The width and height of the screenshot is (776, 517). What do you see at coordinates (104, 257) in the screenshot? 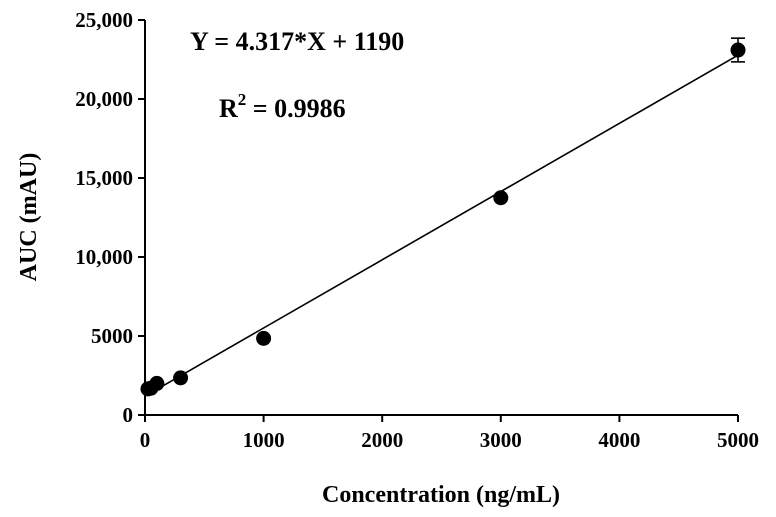
I see `y-tick-label: 10,000` at bounding box center [104, 257].